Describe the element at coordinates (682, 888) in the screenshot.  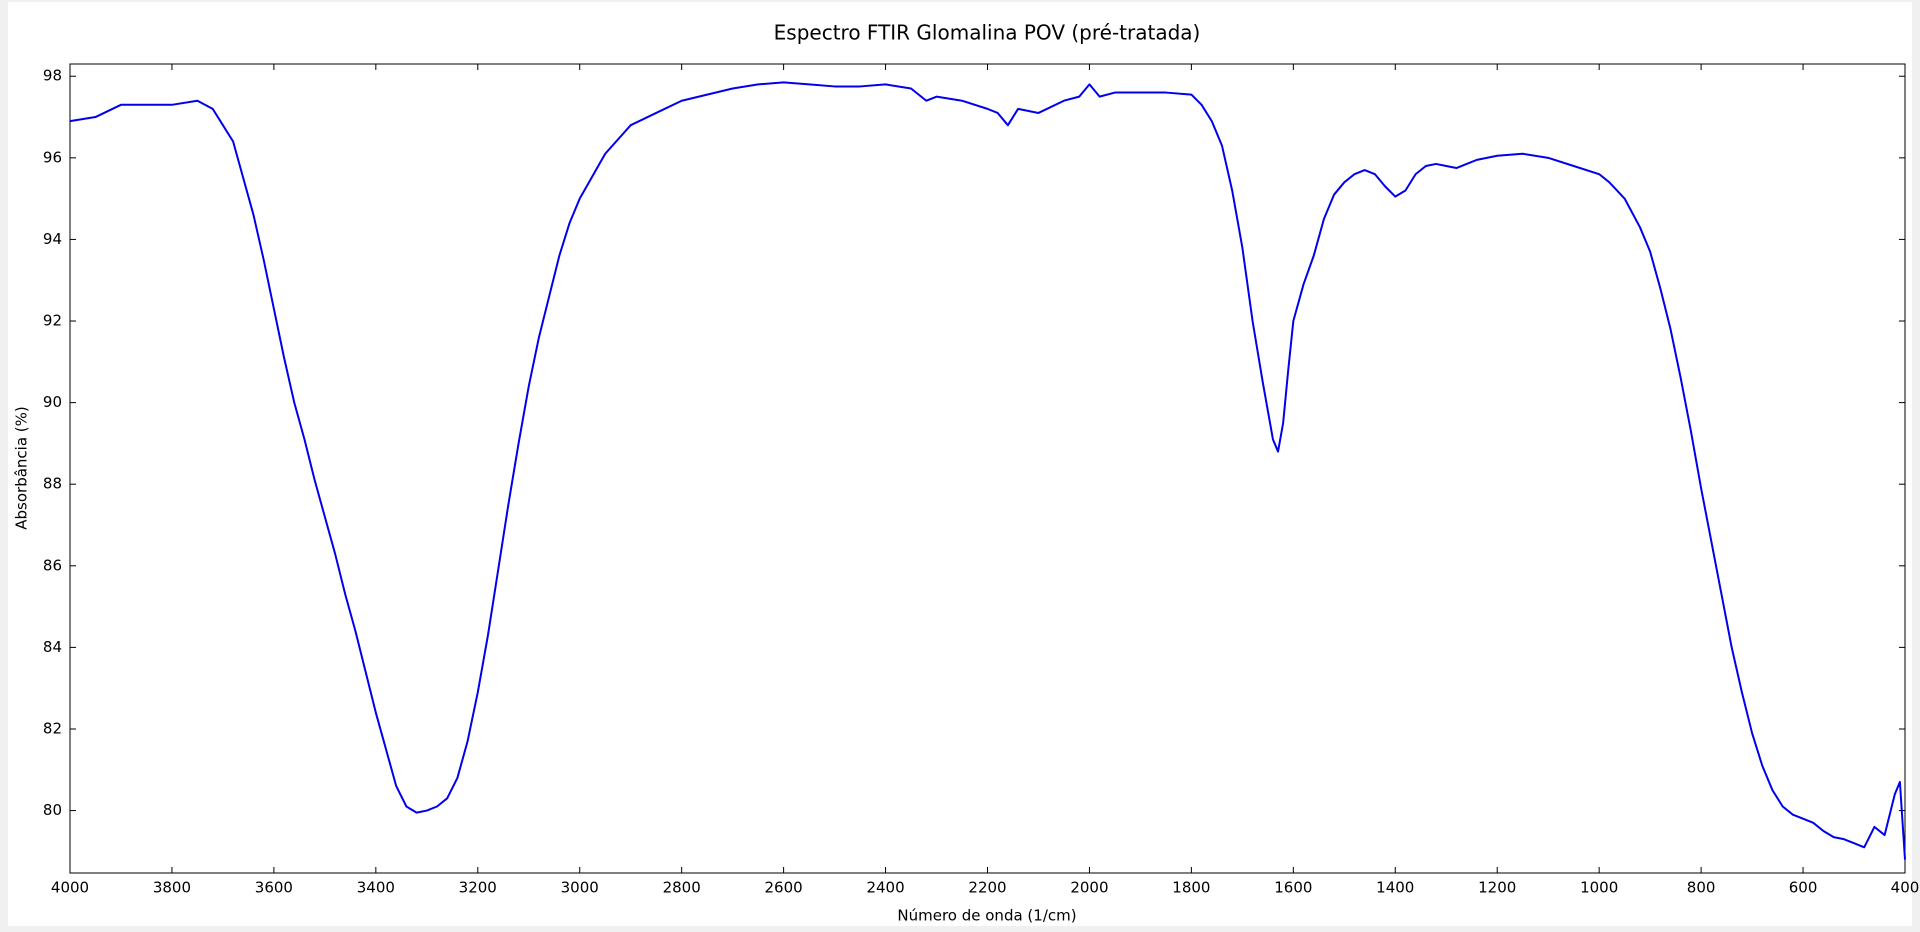
I see `x-tick-label: 2800` at that location.